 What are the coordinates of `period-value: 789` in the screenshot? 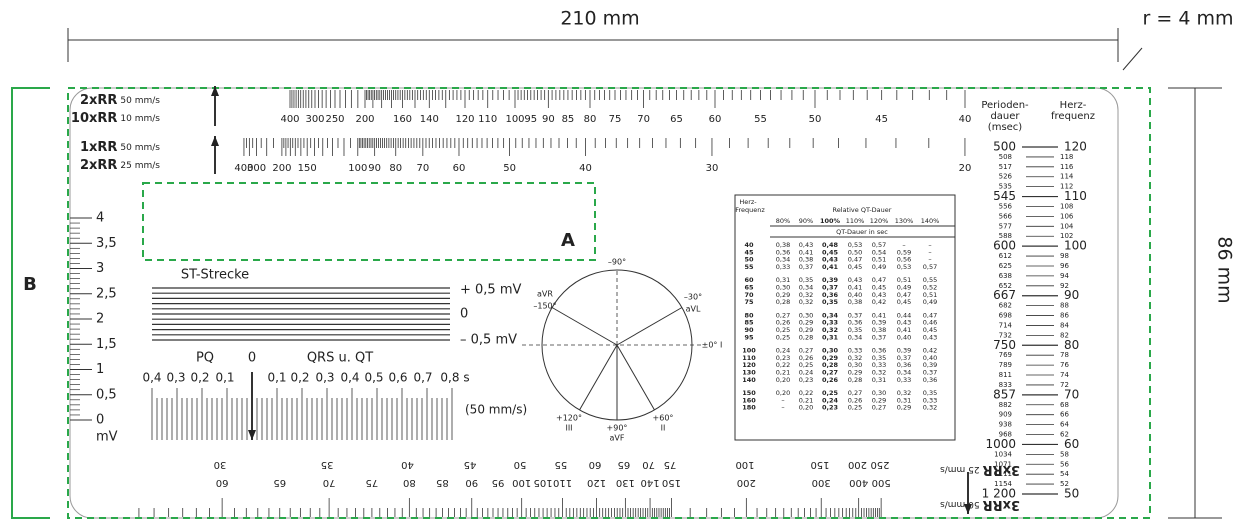 It's located at (1005, 365).